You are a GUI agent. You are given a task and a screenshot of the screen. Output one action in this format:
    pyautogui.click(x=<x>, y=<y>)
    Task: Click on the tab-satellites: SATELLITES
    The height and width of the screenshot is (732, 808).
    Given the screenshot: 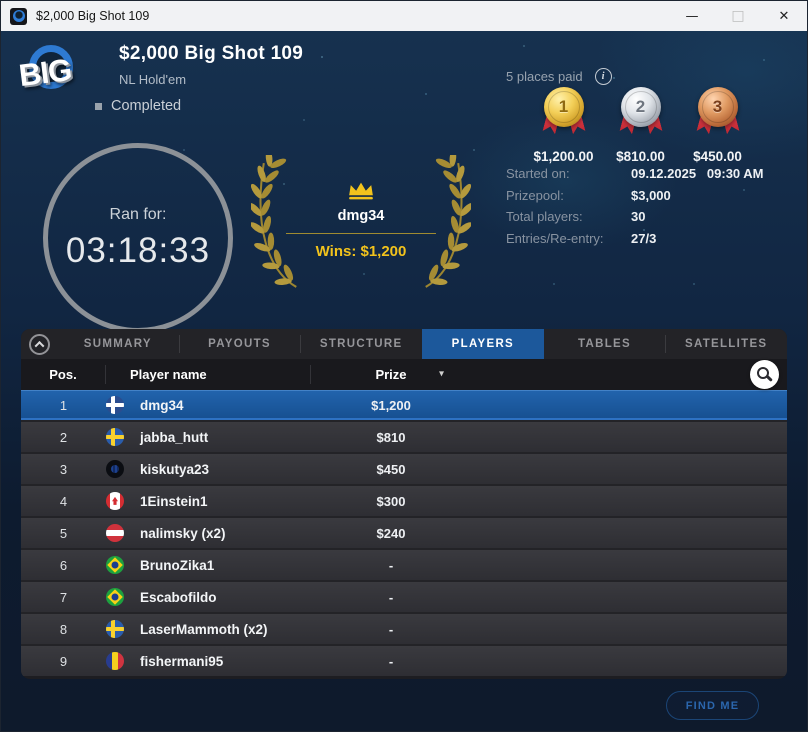 What is the action you would take?
    pyautogui.click(x=726, y=344)
    